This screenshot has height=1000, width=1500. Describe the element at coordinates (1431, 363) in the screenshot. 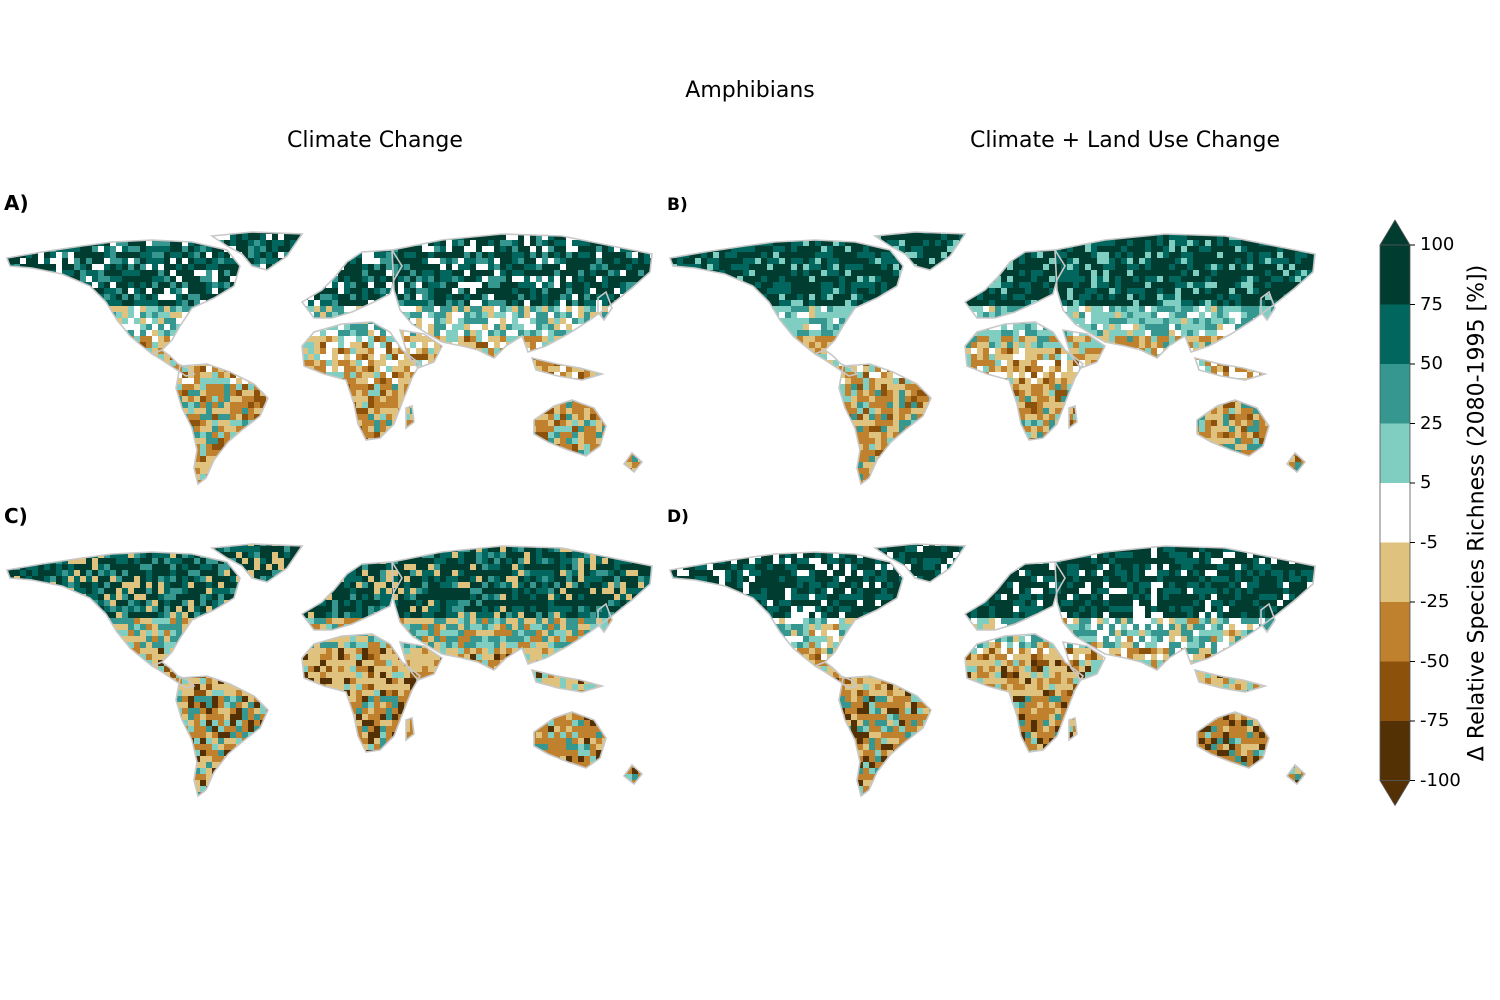

I see `colorbar-tick-label: 50` at that location.